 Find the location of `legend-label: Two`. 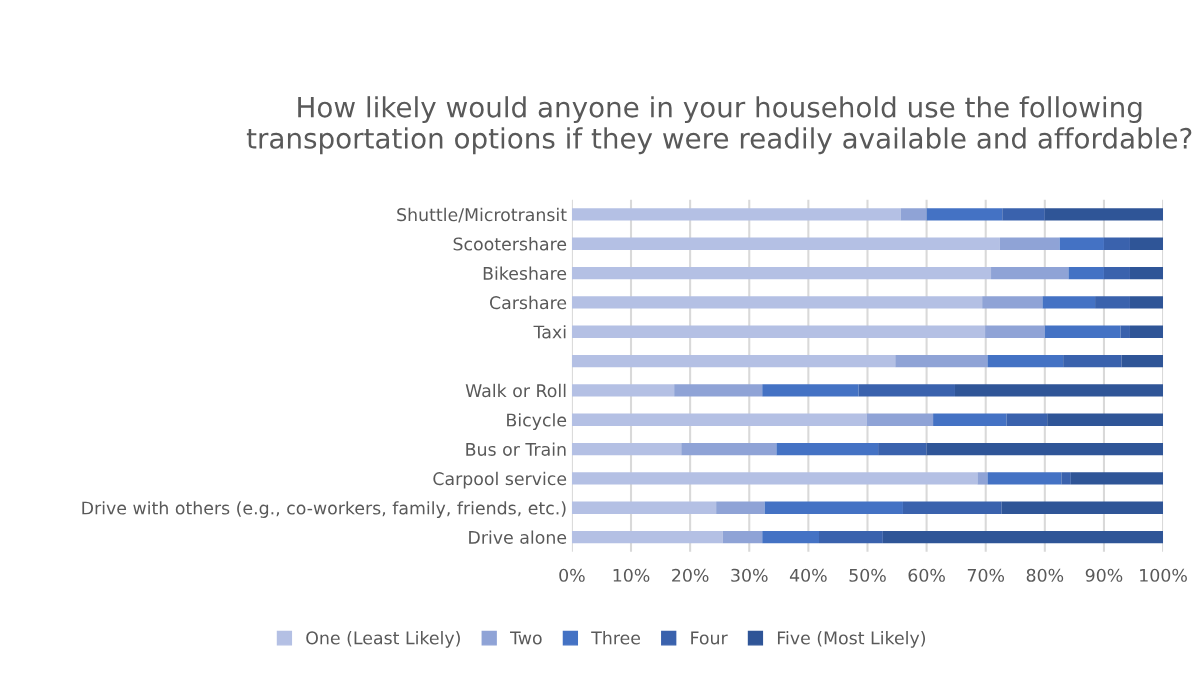

legend-label: Two is located at coordinates (525, 638).